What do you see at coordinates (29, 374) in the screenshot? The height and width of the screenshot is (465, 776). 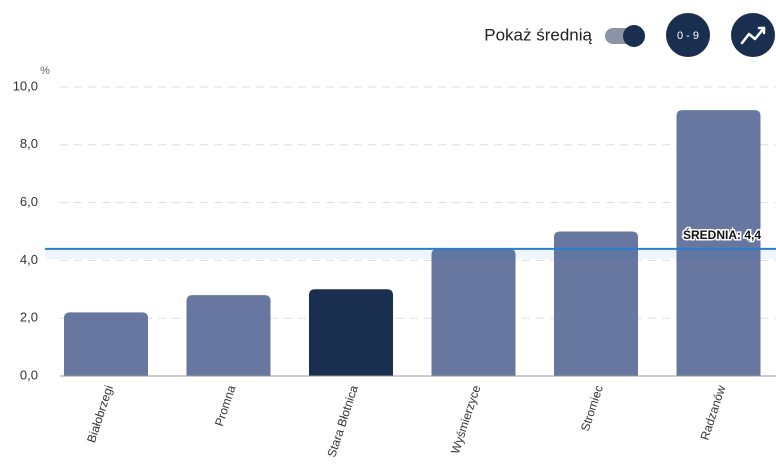 I see `y-tick-label: 0,0` at bounding box center [29, 374].